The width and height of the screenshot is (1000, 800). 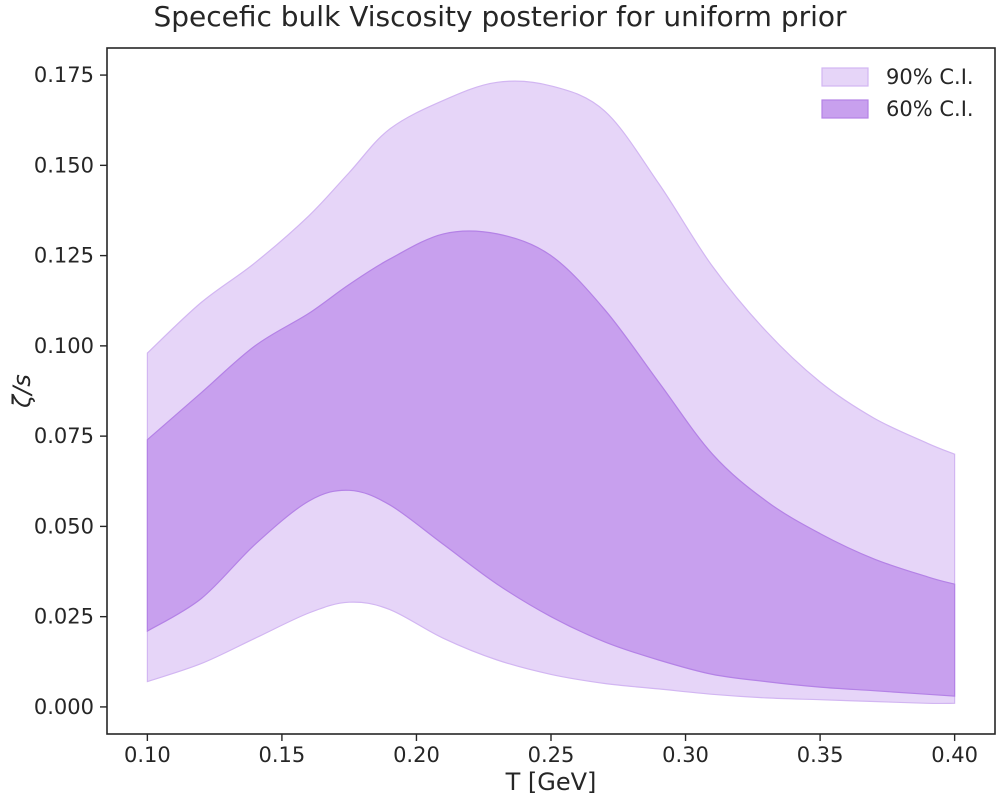 What do you see at coordinates (551, 755) in the screenshot?
I see `x-tick-label: 0.25` at bounding box center [551, 755].